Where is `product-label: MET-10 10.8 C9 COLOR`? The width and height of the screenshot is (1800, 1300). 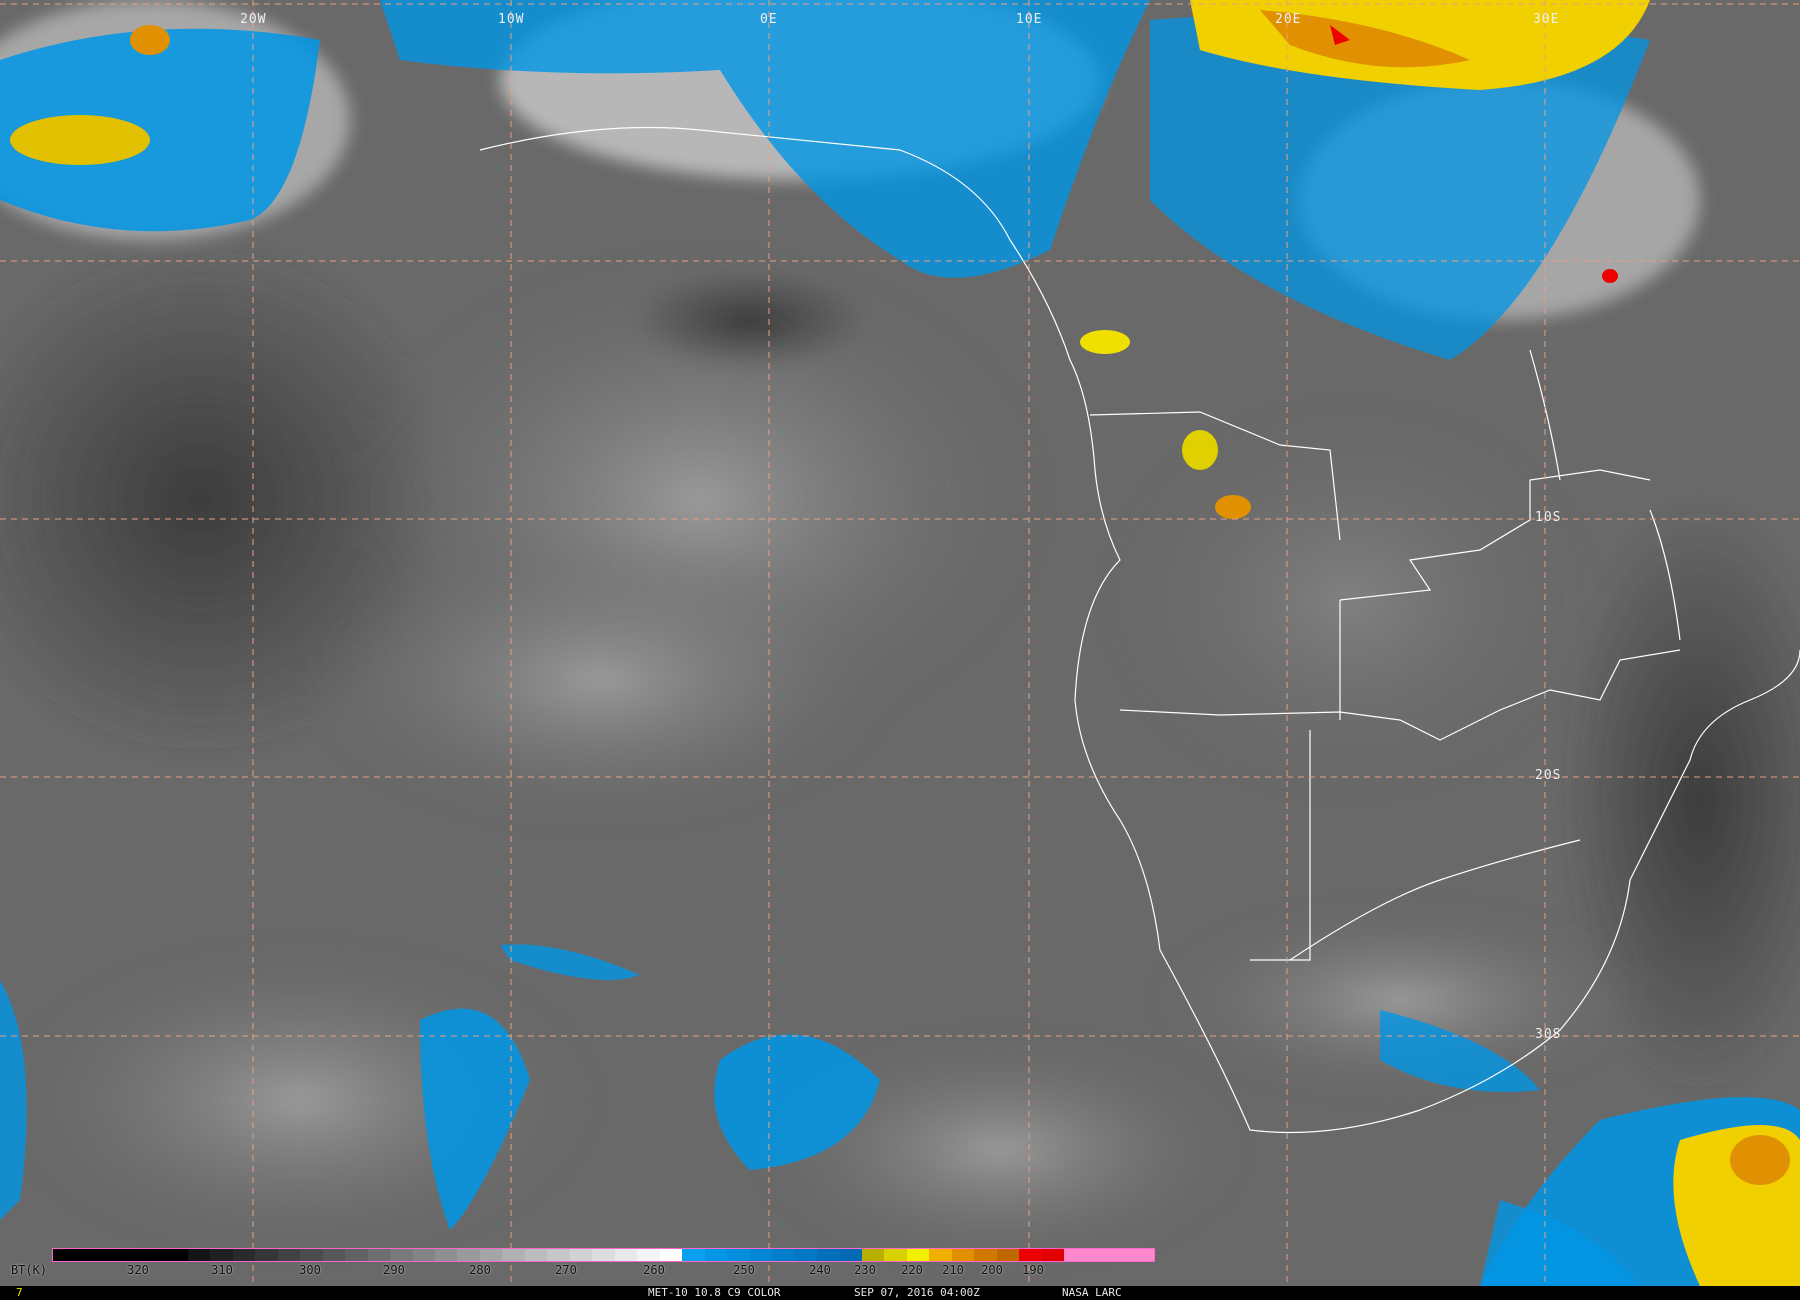
product-label: MET-10 10.8 C9 COLOR is located at coordinates (714, 1292).